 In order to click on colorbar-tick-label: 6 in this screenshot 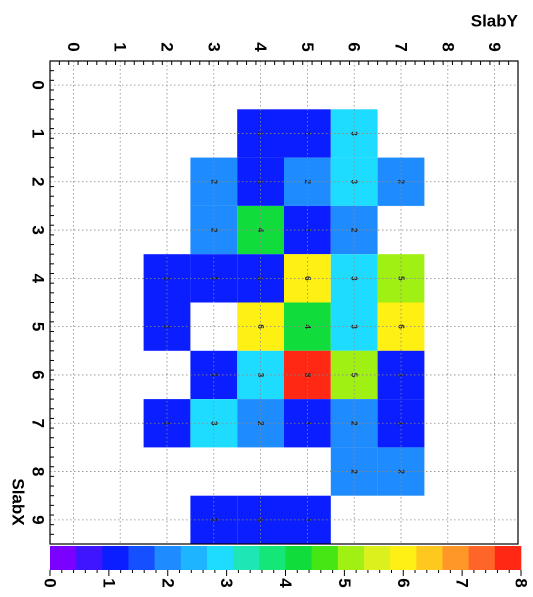, I will do `click(403, 582)`.